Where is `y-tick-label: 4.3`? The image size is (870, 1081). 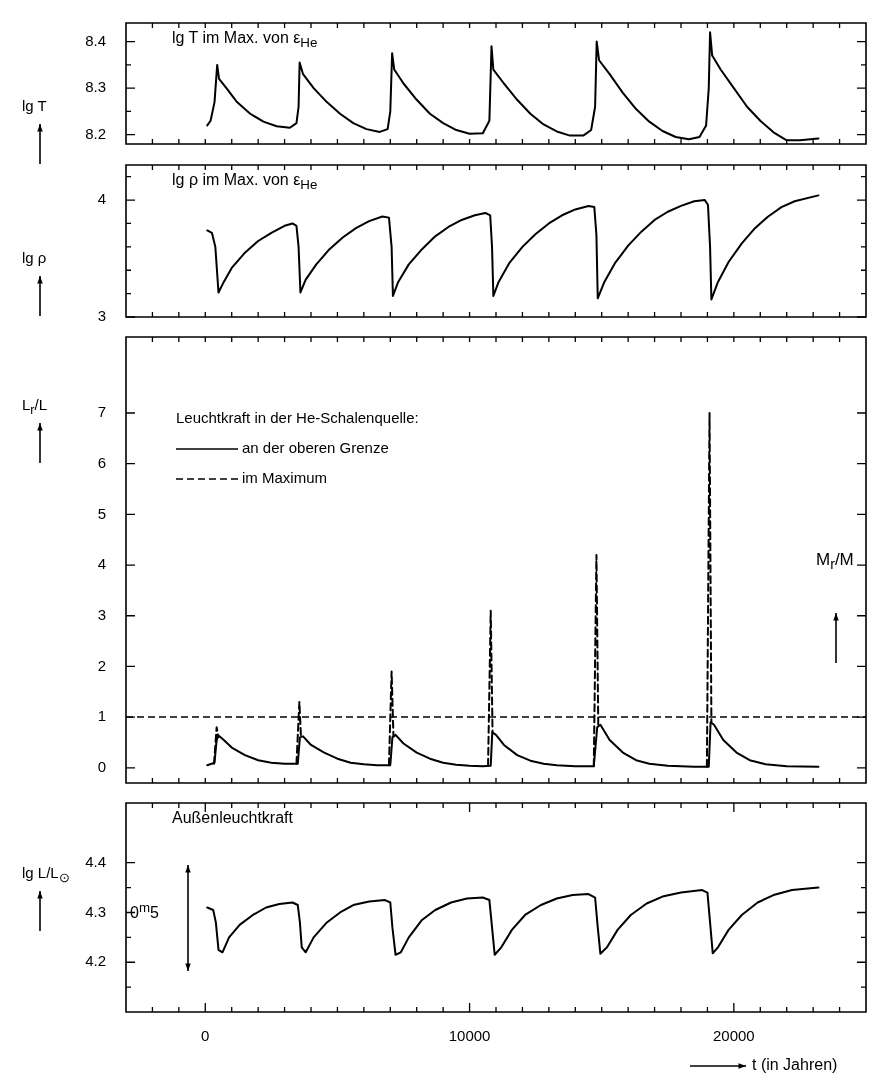
y-tick-label: 4.3 is located at coordinates (95, 911).